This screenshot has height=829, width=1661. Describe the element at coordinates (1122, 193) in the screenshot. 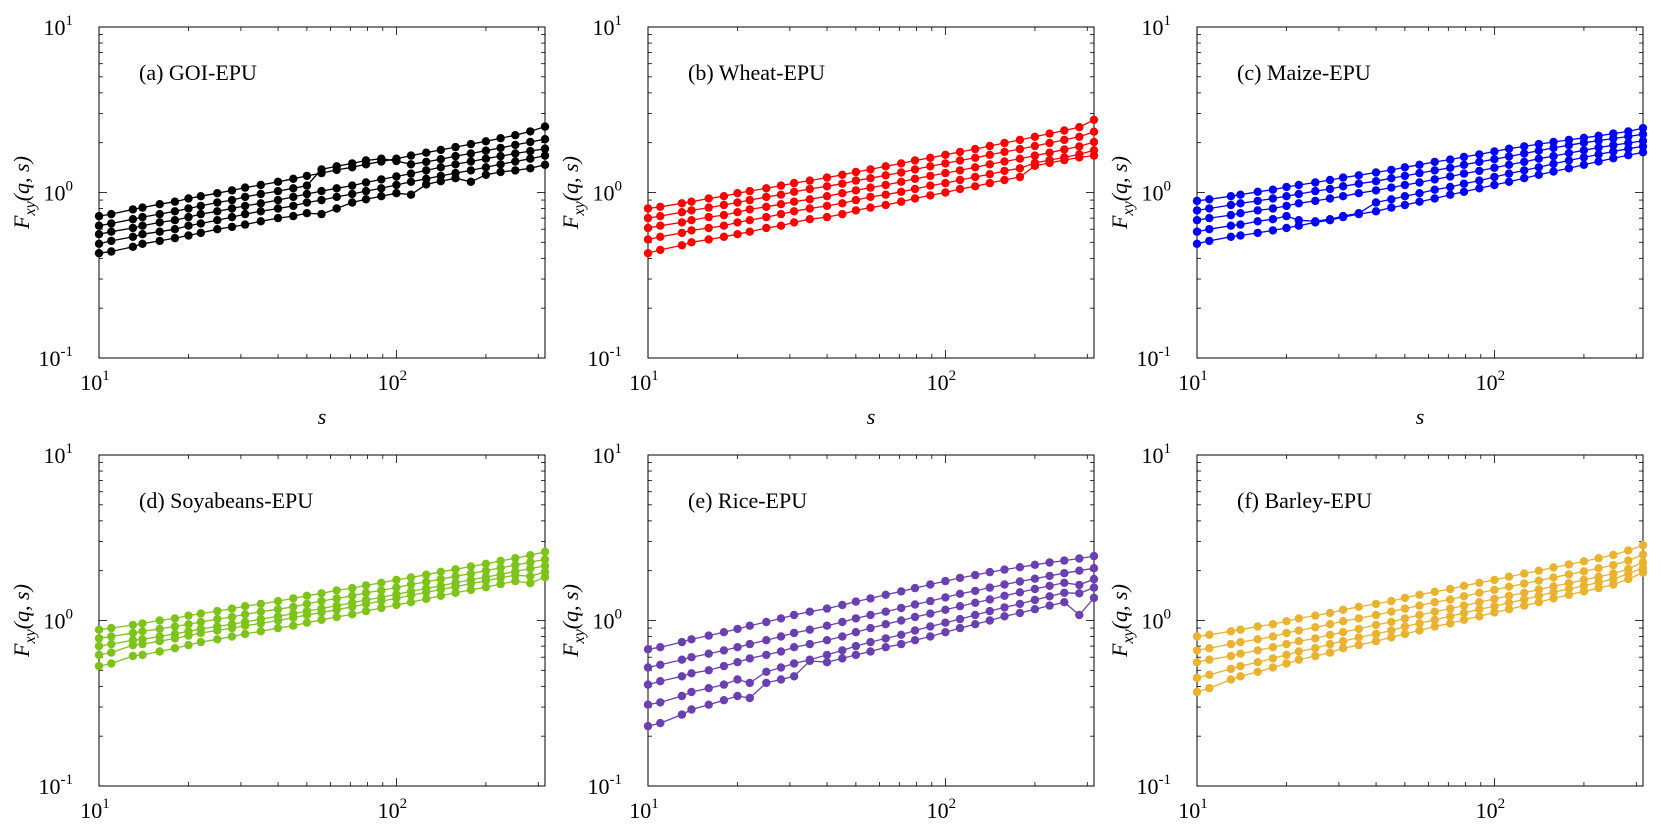

I see `y-axis-label: Fxy(q, s)` at that location.